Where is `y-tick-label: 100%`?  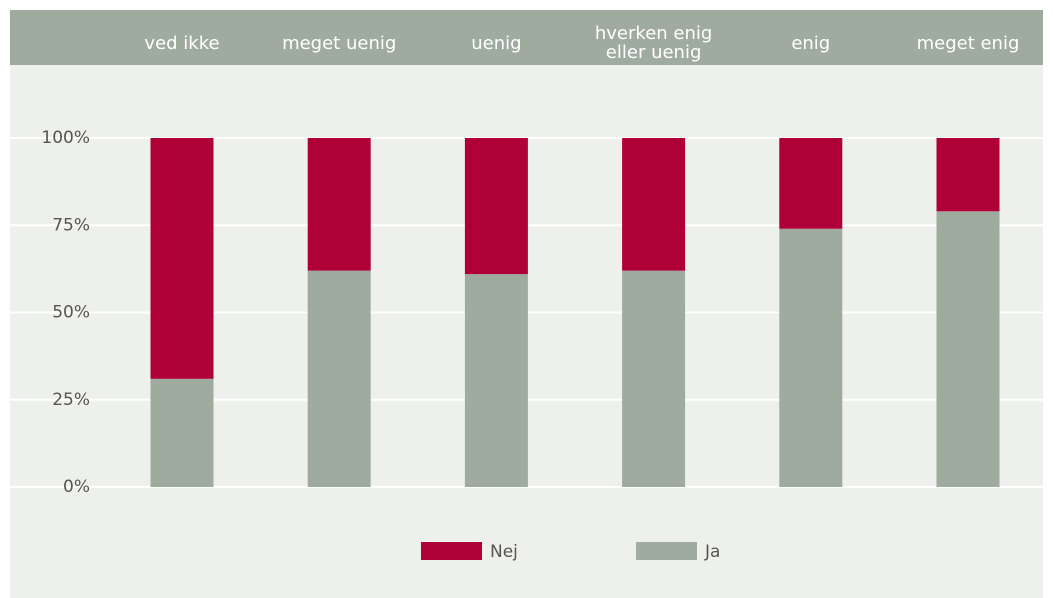
y-tick-label: 100% is located at coordinates (65, 138).